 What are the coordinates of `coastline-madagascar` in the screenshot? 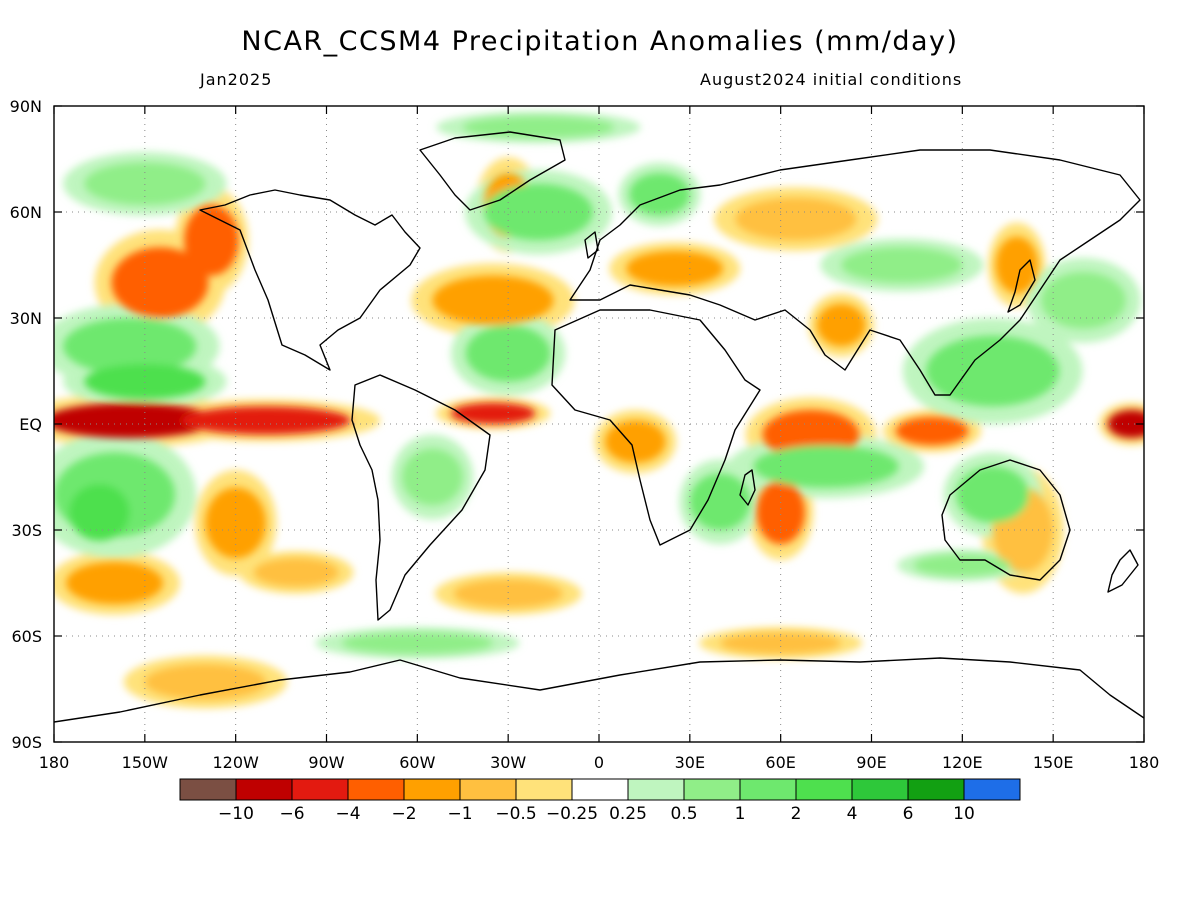 It's located at (747, 487).